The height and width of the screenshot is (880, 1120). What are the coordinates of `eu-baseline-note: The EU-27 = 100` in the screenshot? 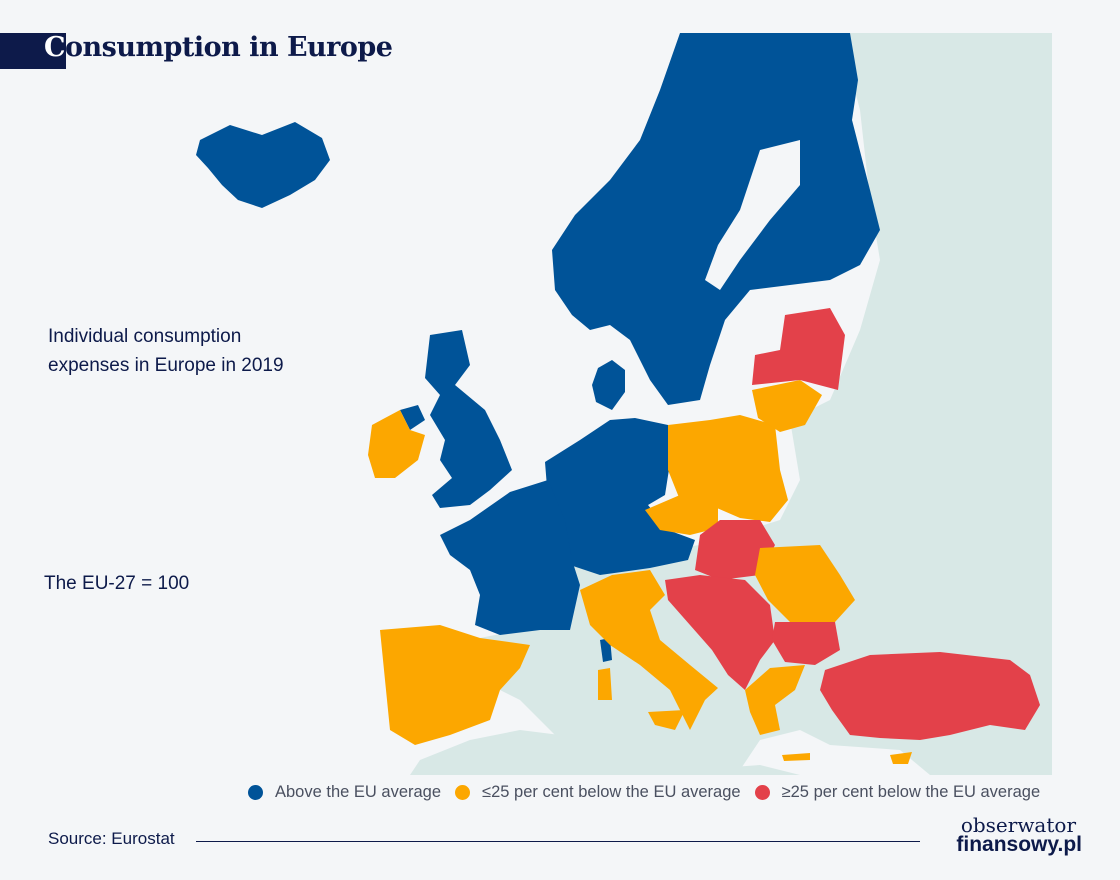 It's located at (117, 583).